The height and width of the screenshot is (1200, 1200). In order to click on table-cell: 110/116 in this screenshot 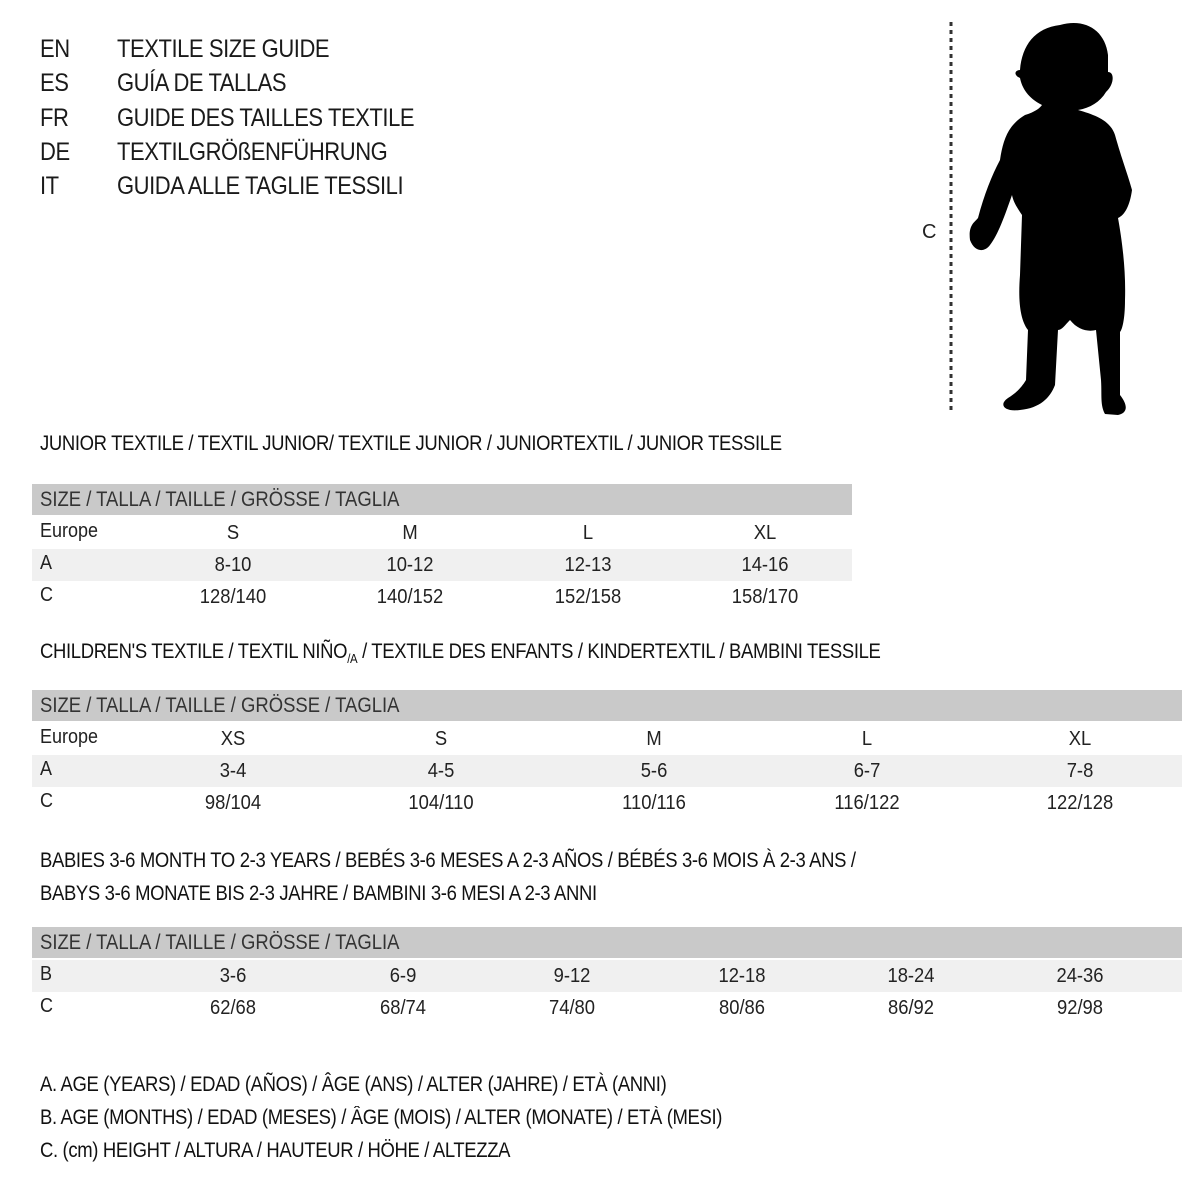, I will do `click(654, 803)`.